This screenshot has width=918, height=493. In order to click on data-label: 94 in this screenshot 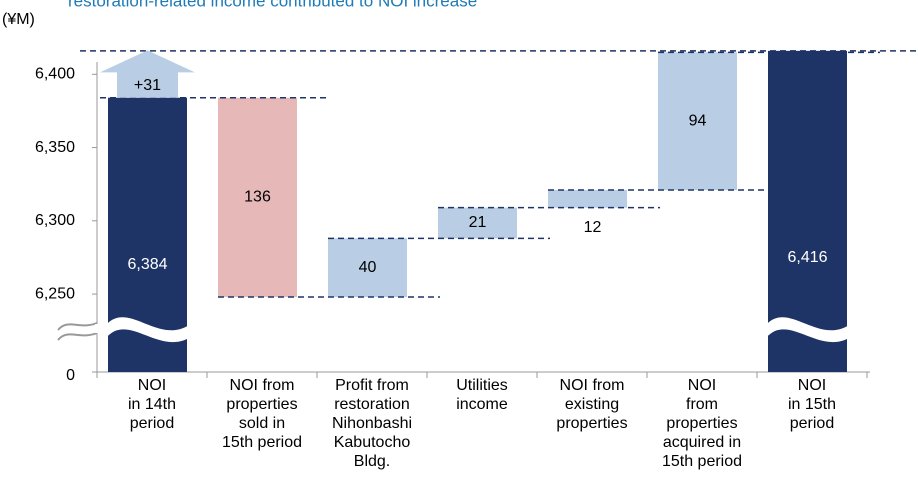, I will do `click(698, 120)`.